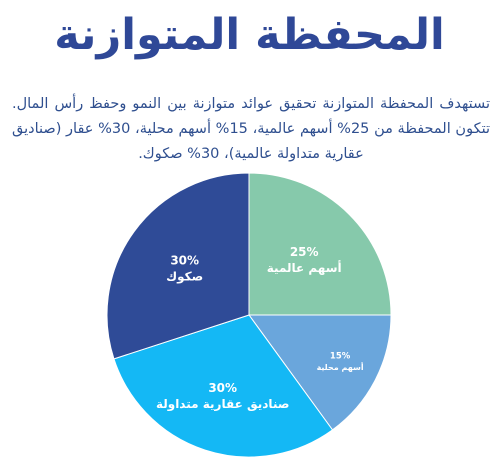  What do you see at coordinates (304, 267) in the screenshot?
I see `slice-name-label-global-equities: أسهم عالمية` at bounding box center [304, 267].